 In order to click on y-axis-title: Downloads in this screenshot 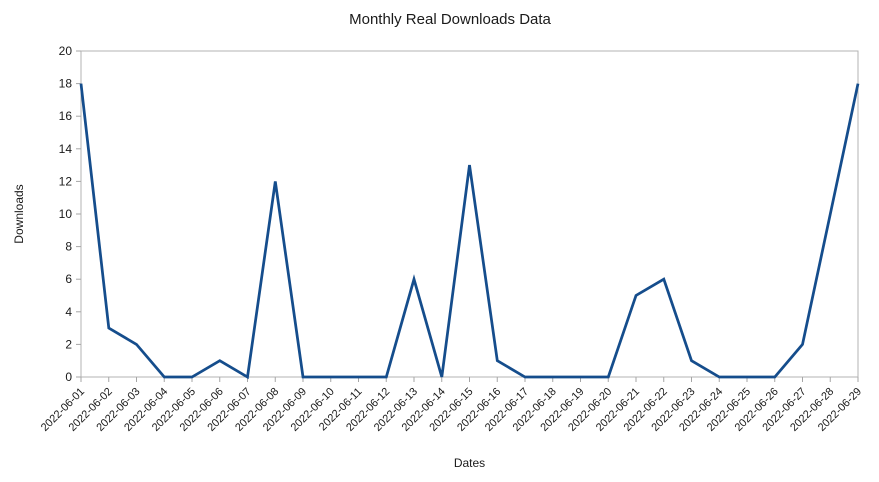, I will do `click(19, 214)`.